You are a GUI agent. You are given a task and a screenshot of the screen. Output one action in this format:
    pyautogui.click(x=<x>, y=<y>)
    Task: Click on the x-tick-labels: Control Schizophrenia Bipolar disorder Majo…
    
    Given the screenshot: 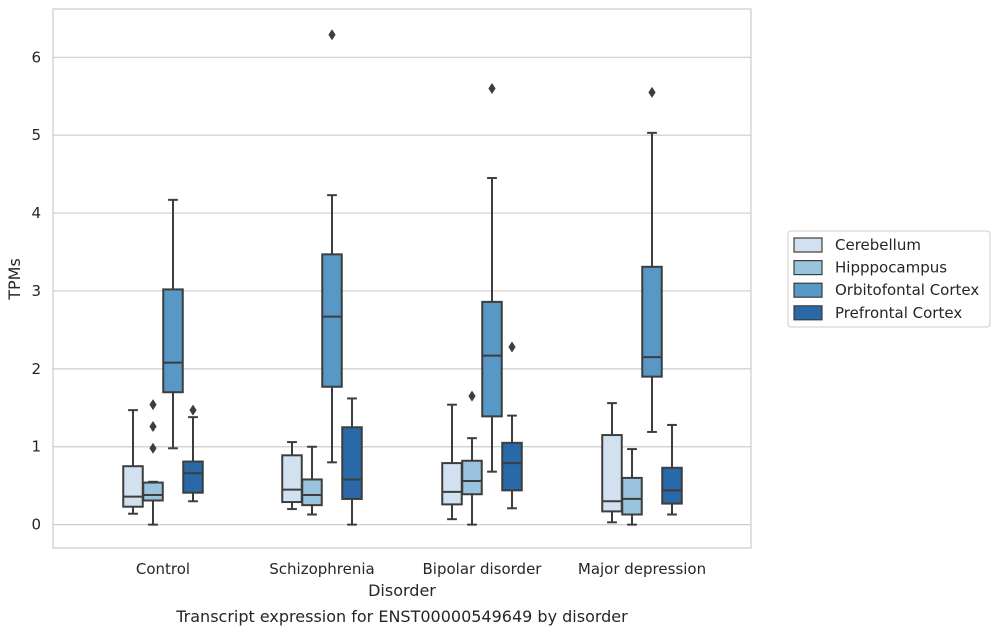 What is the action you would take?
    pyautogui.click(x=421, y=569)
    